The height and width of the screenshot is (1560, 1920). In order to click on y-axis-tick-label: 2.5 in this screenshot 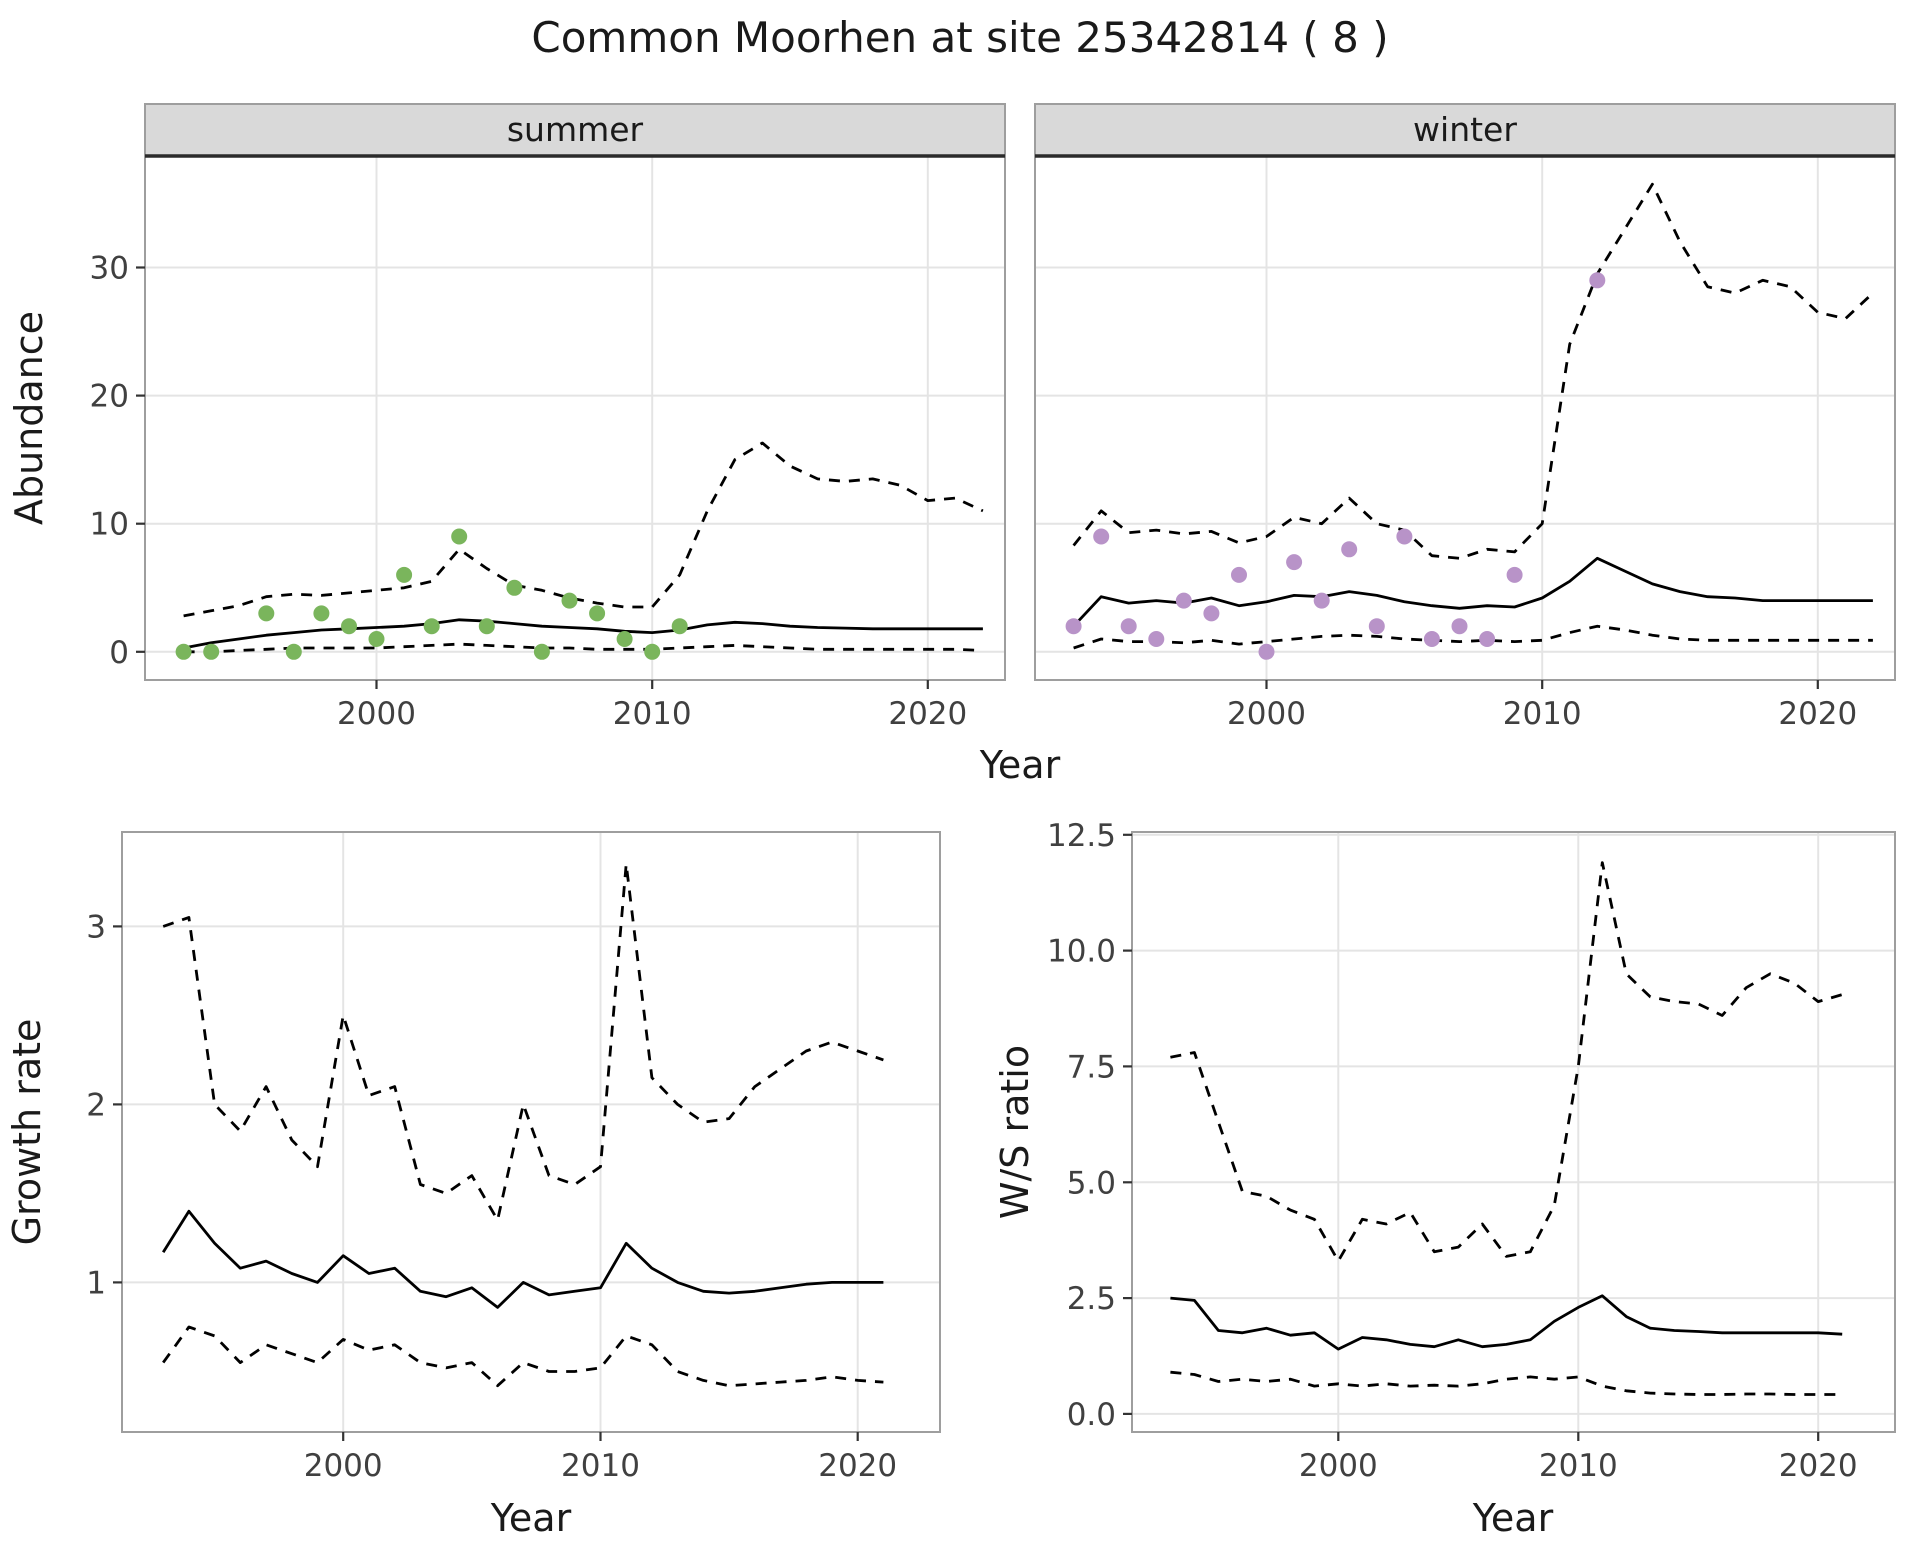, I will do `click(1091, 1299)`.